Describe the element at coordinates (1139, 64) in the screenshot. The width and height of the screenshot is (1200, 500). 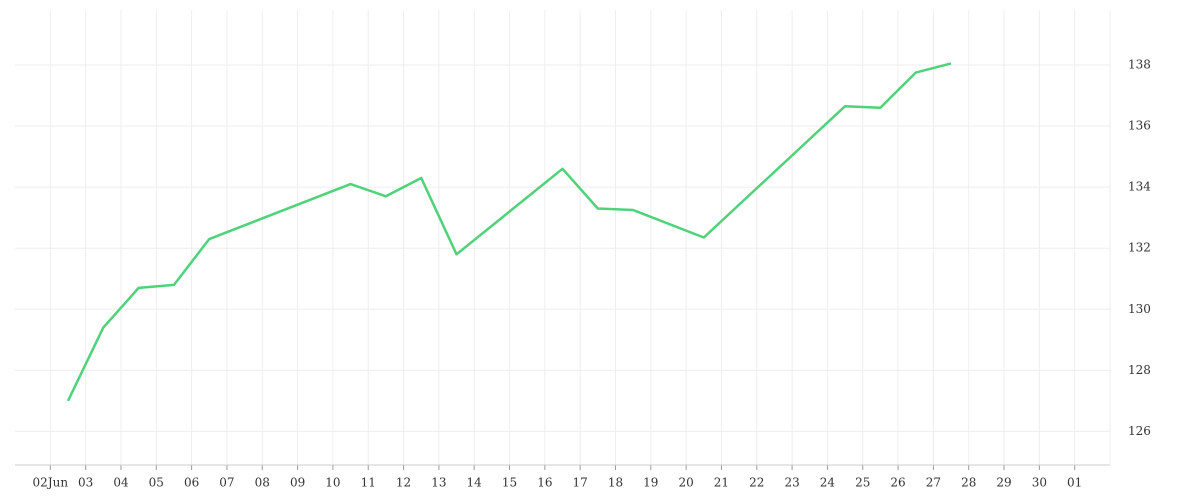
I see `y-tick-label: 138` at that location.